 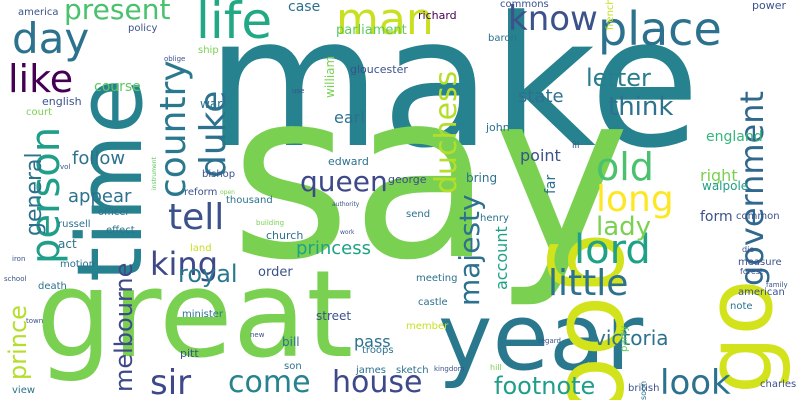 What do you see at coordinates (540, 155) in the screenshot?
I see `word-point: point` at bounding box center [540, 155].